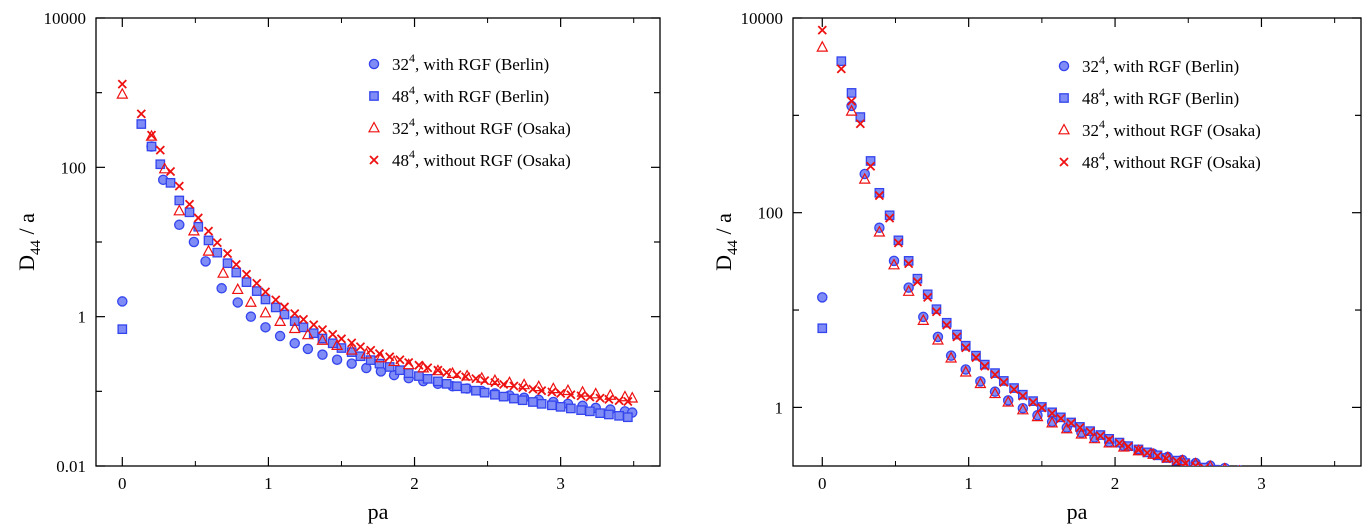  What do you see at coordinates (762, 18) in the screenshot?
I see `y-tick-label: 10000` at bounding box center [762, 18].